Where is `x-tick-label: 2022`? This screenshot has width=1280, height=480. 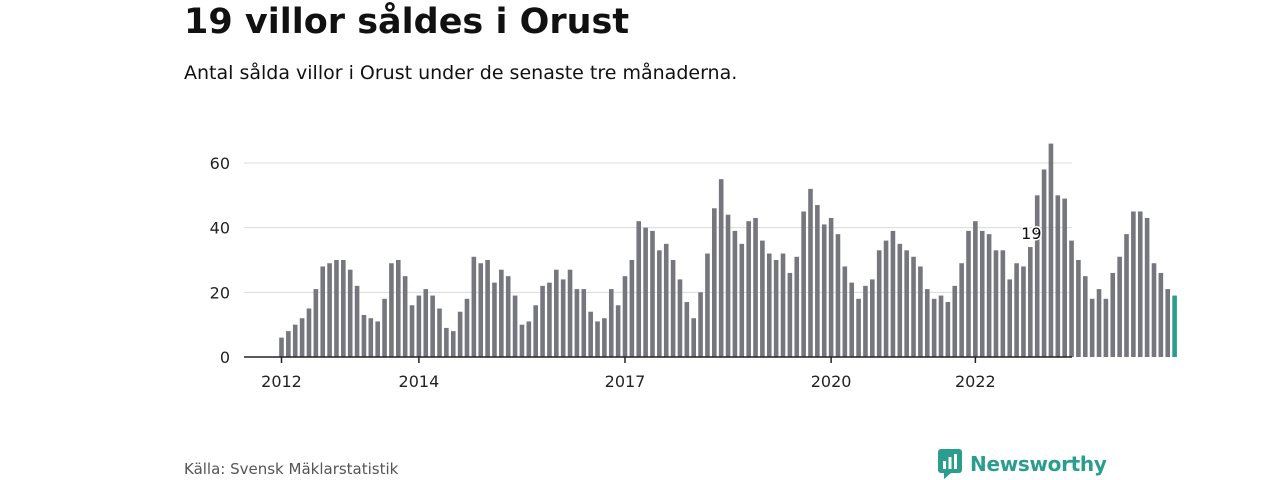
x-tick-label: 2022 is located at coordinates (975, 381).